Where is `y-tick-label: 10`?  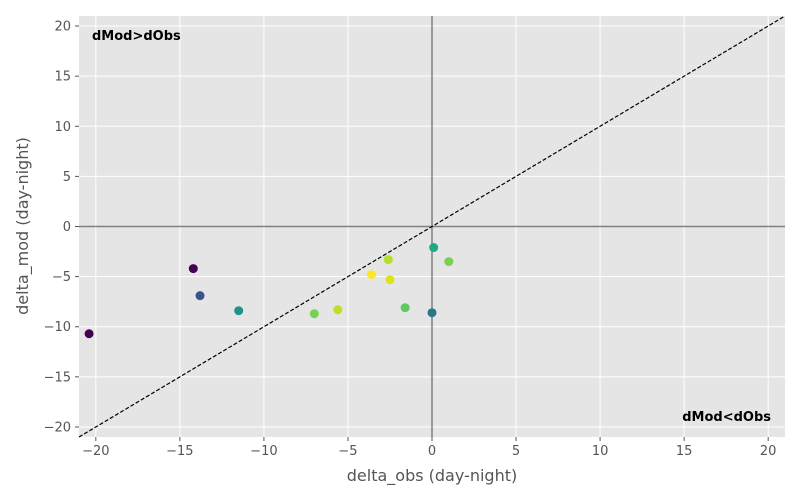 y-tick-label: 10 is located at coordinates (62, 127).